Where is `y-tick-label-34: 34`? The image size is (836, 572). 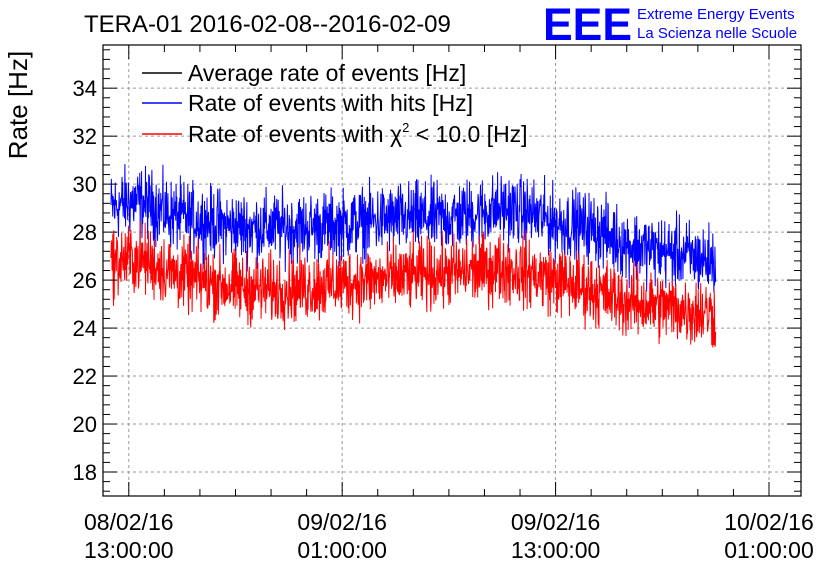 y-tick-label-34: 34 is located at coordinates (85, 88).